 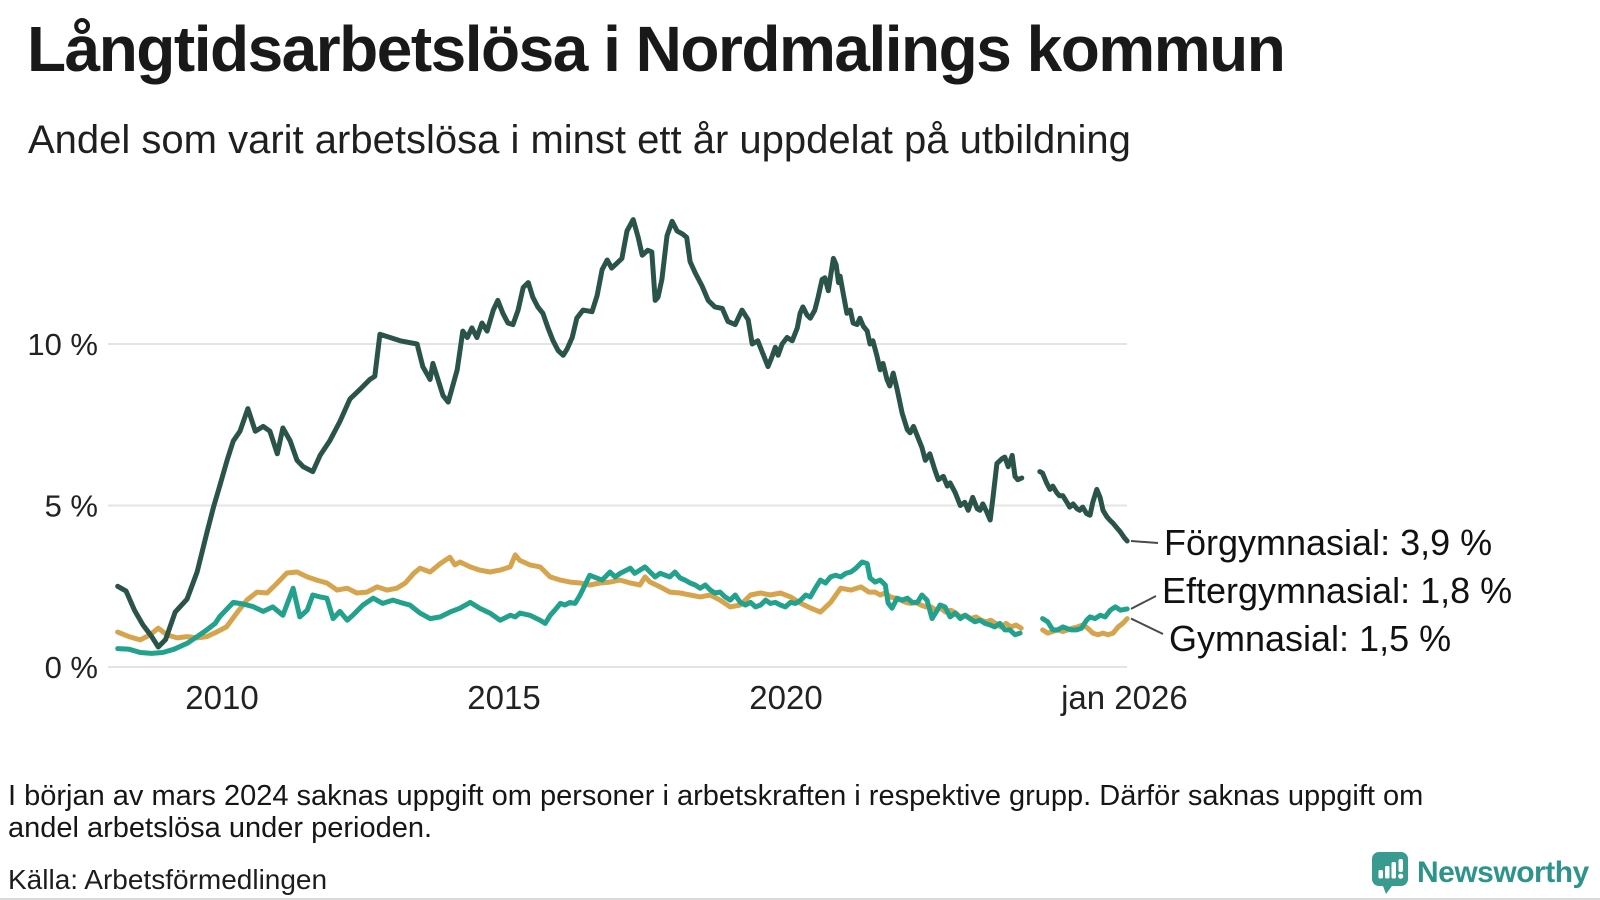 What do you see at coordinates (656, 49) in the screenshot?
I see `chart-title: Långtidsarbetslösa i Nordmalings kommun` at bounding box center [656, 49].